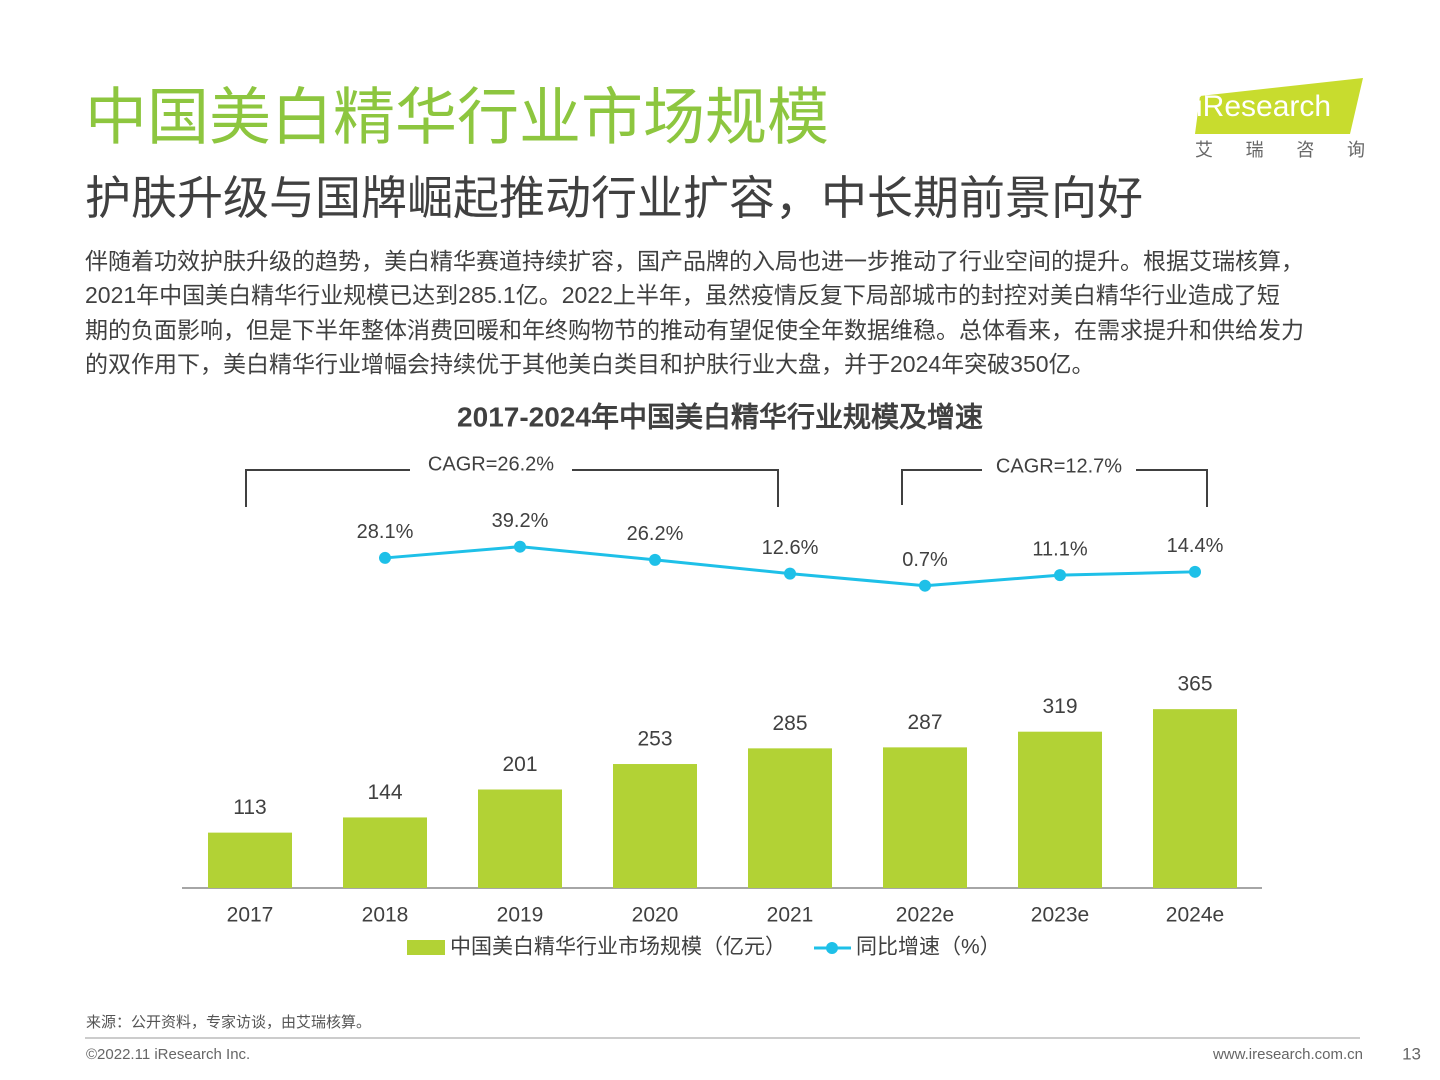 Image resolution: width=1440 pixels, height=1080 pixels. Describe the element at coordinates (457, 117) in the screenshot. I see `title: 中国美白精华行业市场规模` at that location.